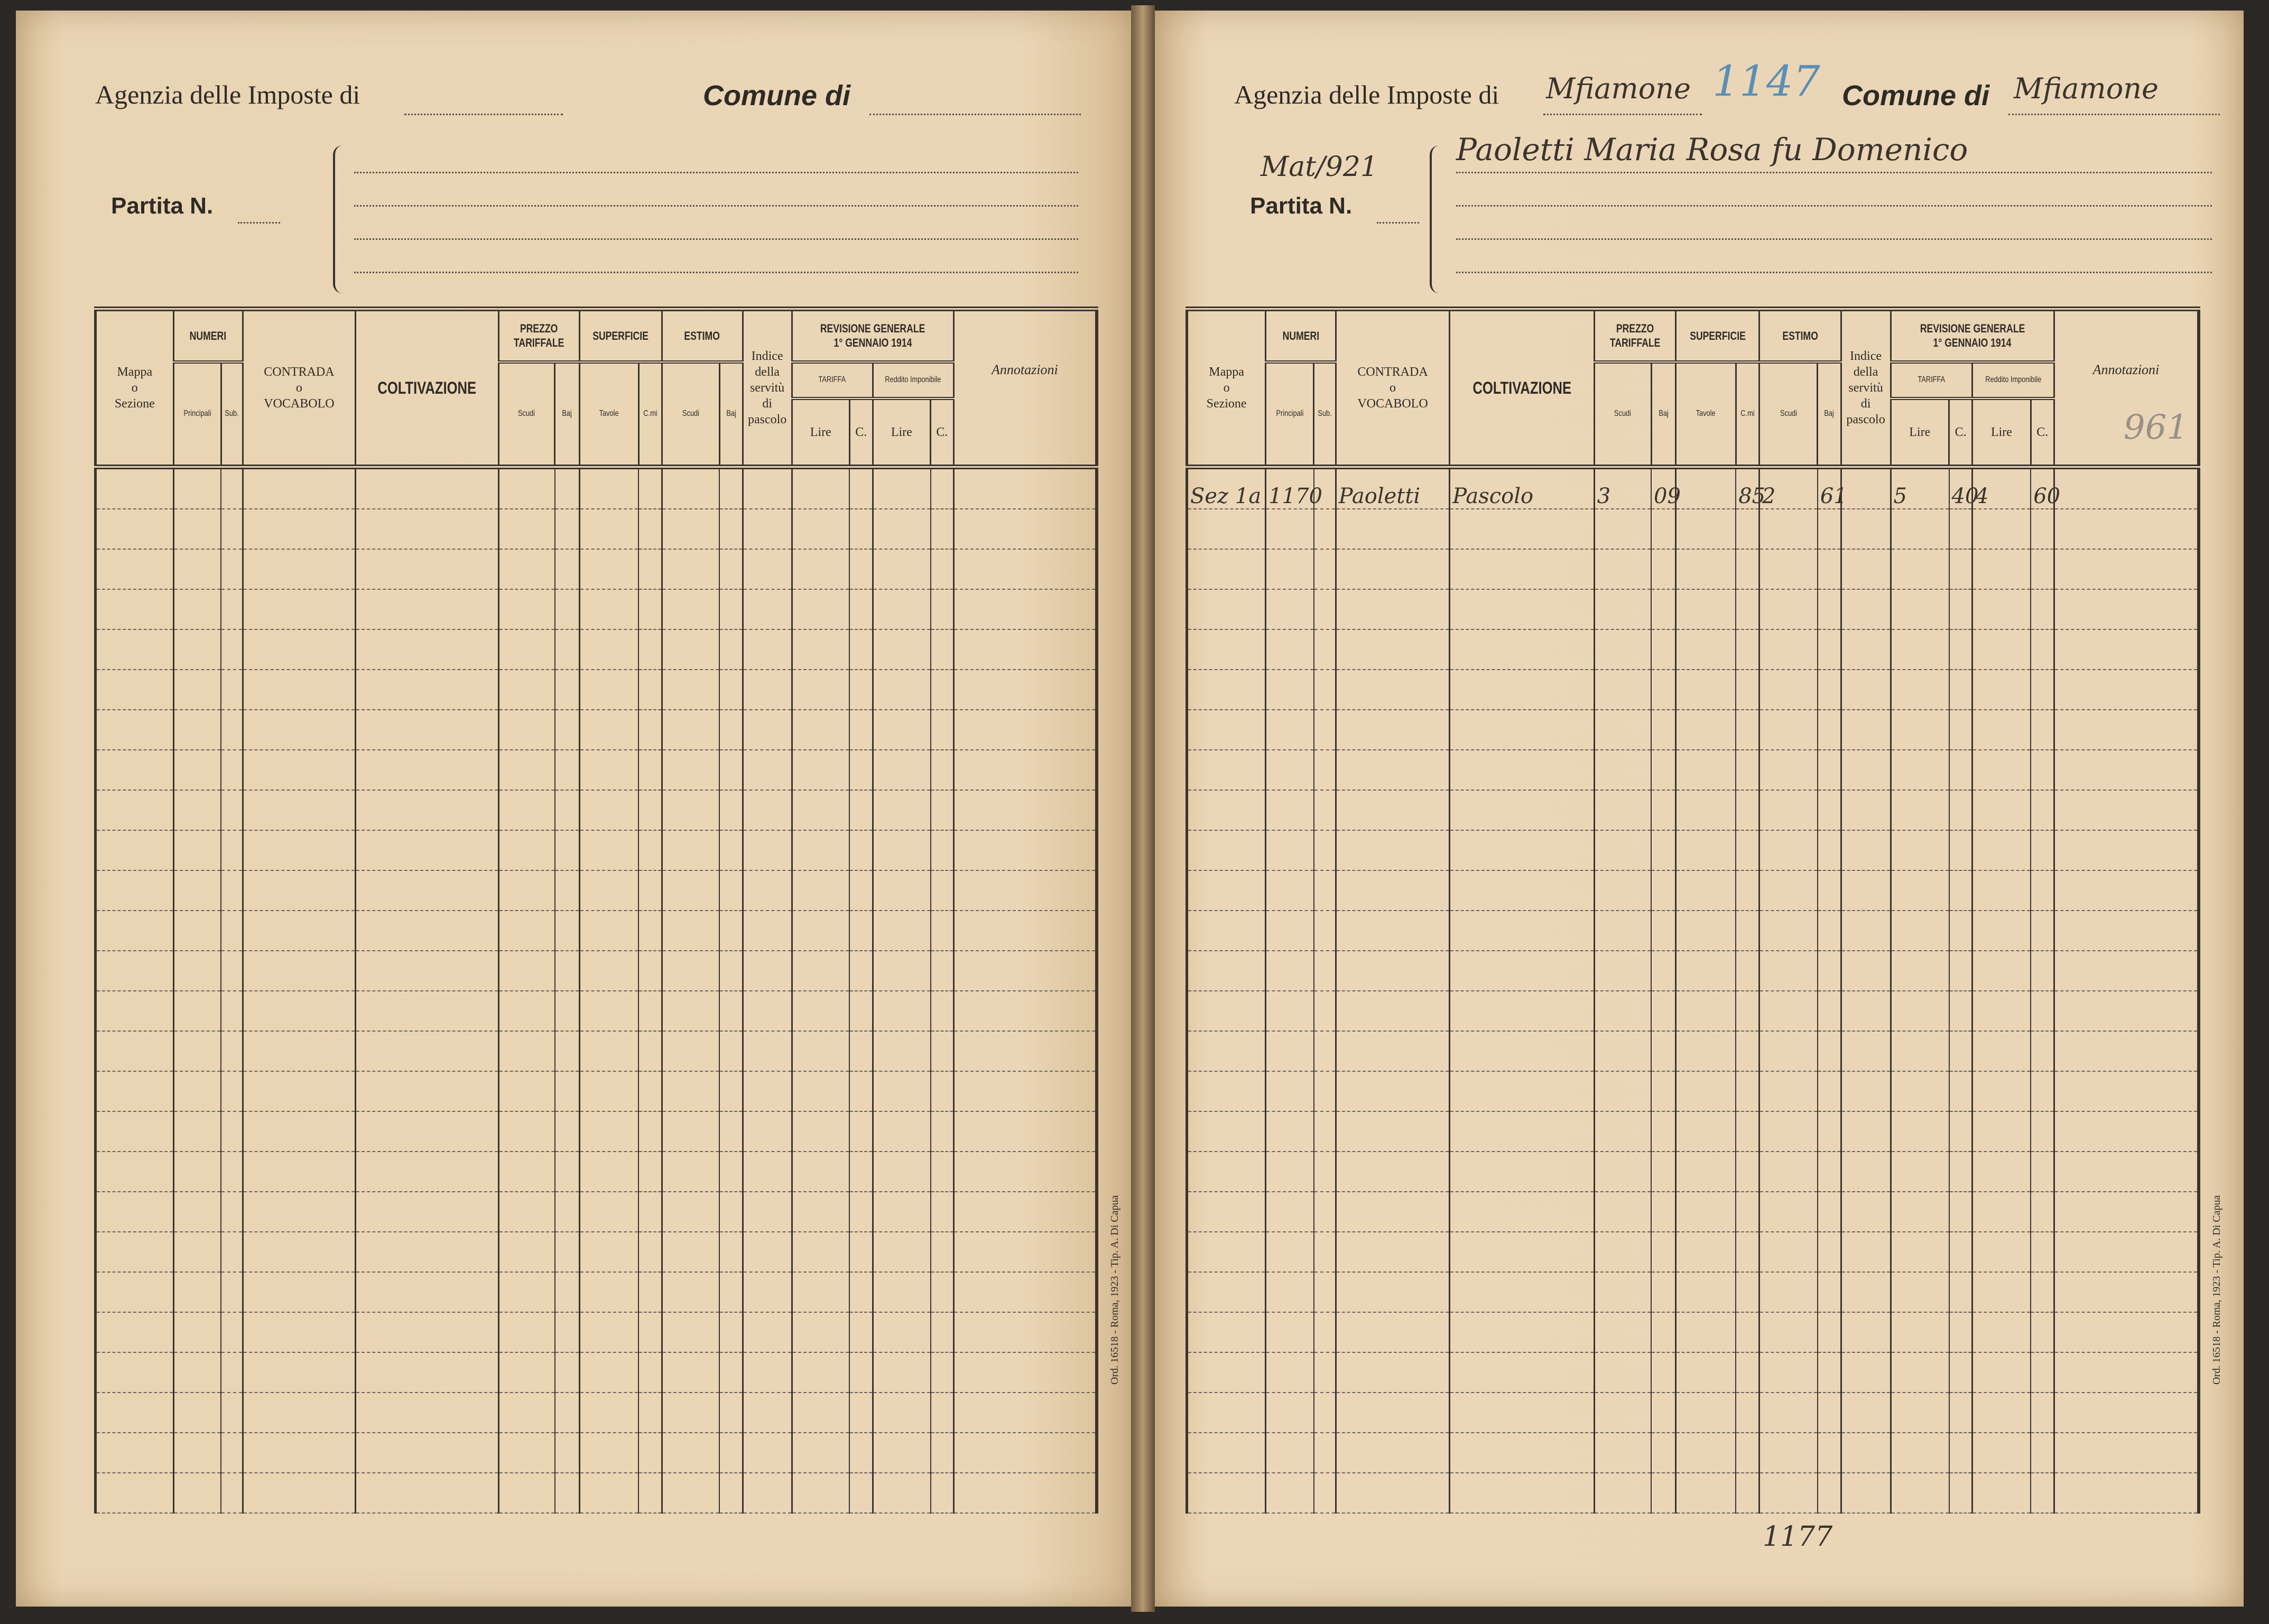 This screenshot has width=2269, height=1624. I want to click on ledger-cell: Paoletti, so click(1393, 488).